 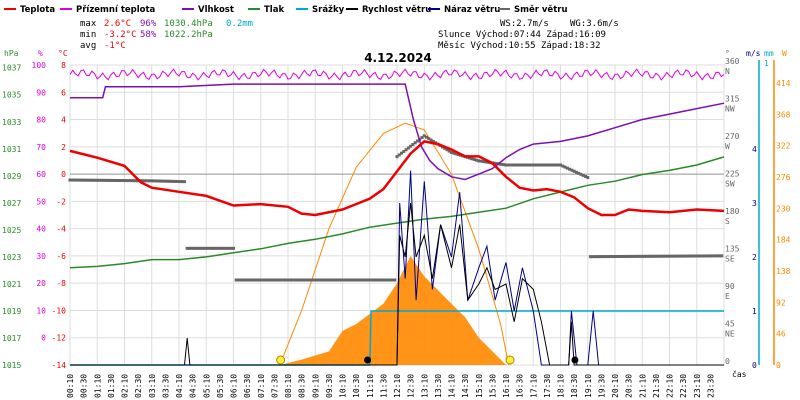 What do you see at coordinates (41, 147) in the screenshot?
I see `hum-tick-label: 70` at bounding box center [41, 147].